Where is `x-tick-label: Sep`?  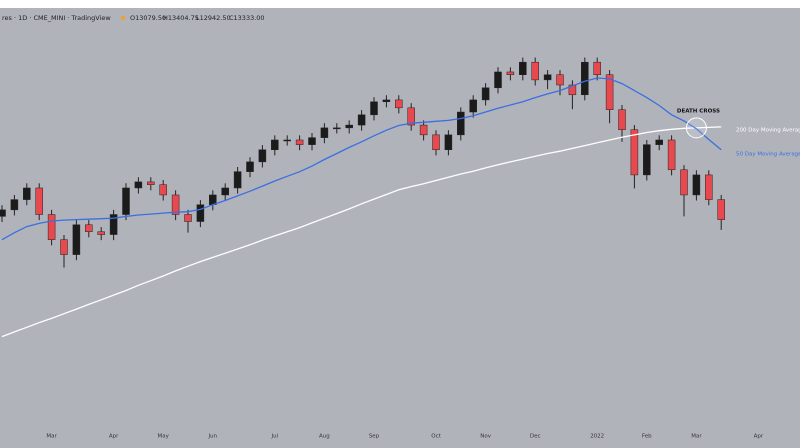 x-tick-label: Sep is located at coordinates (374, 437).